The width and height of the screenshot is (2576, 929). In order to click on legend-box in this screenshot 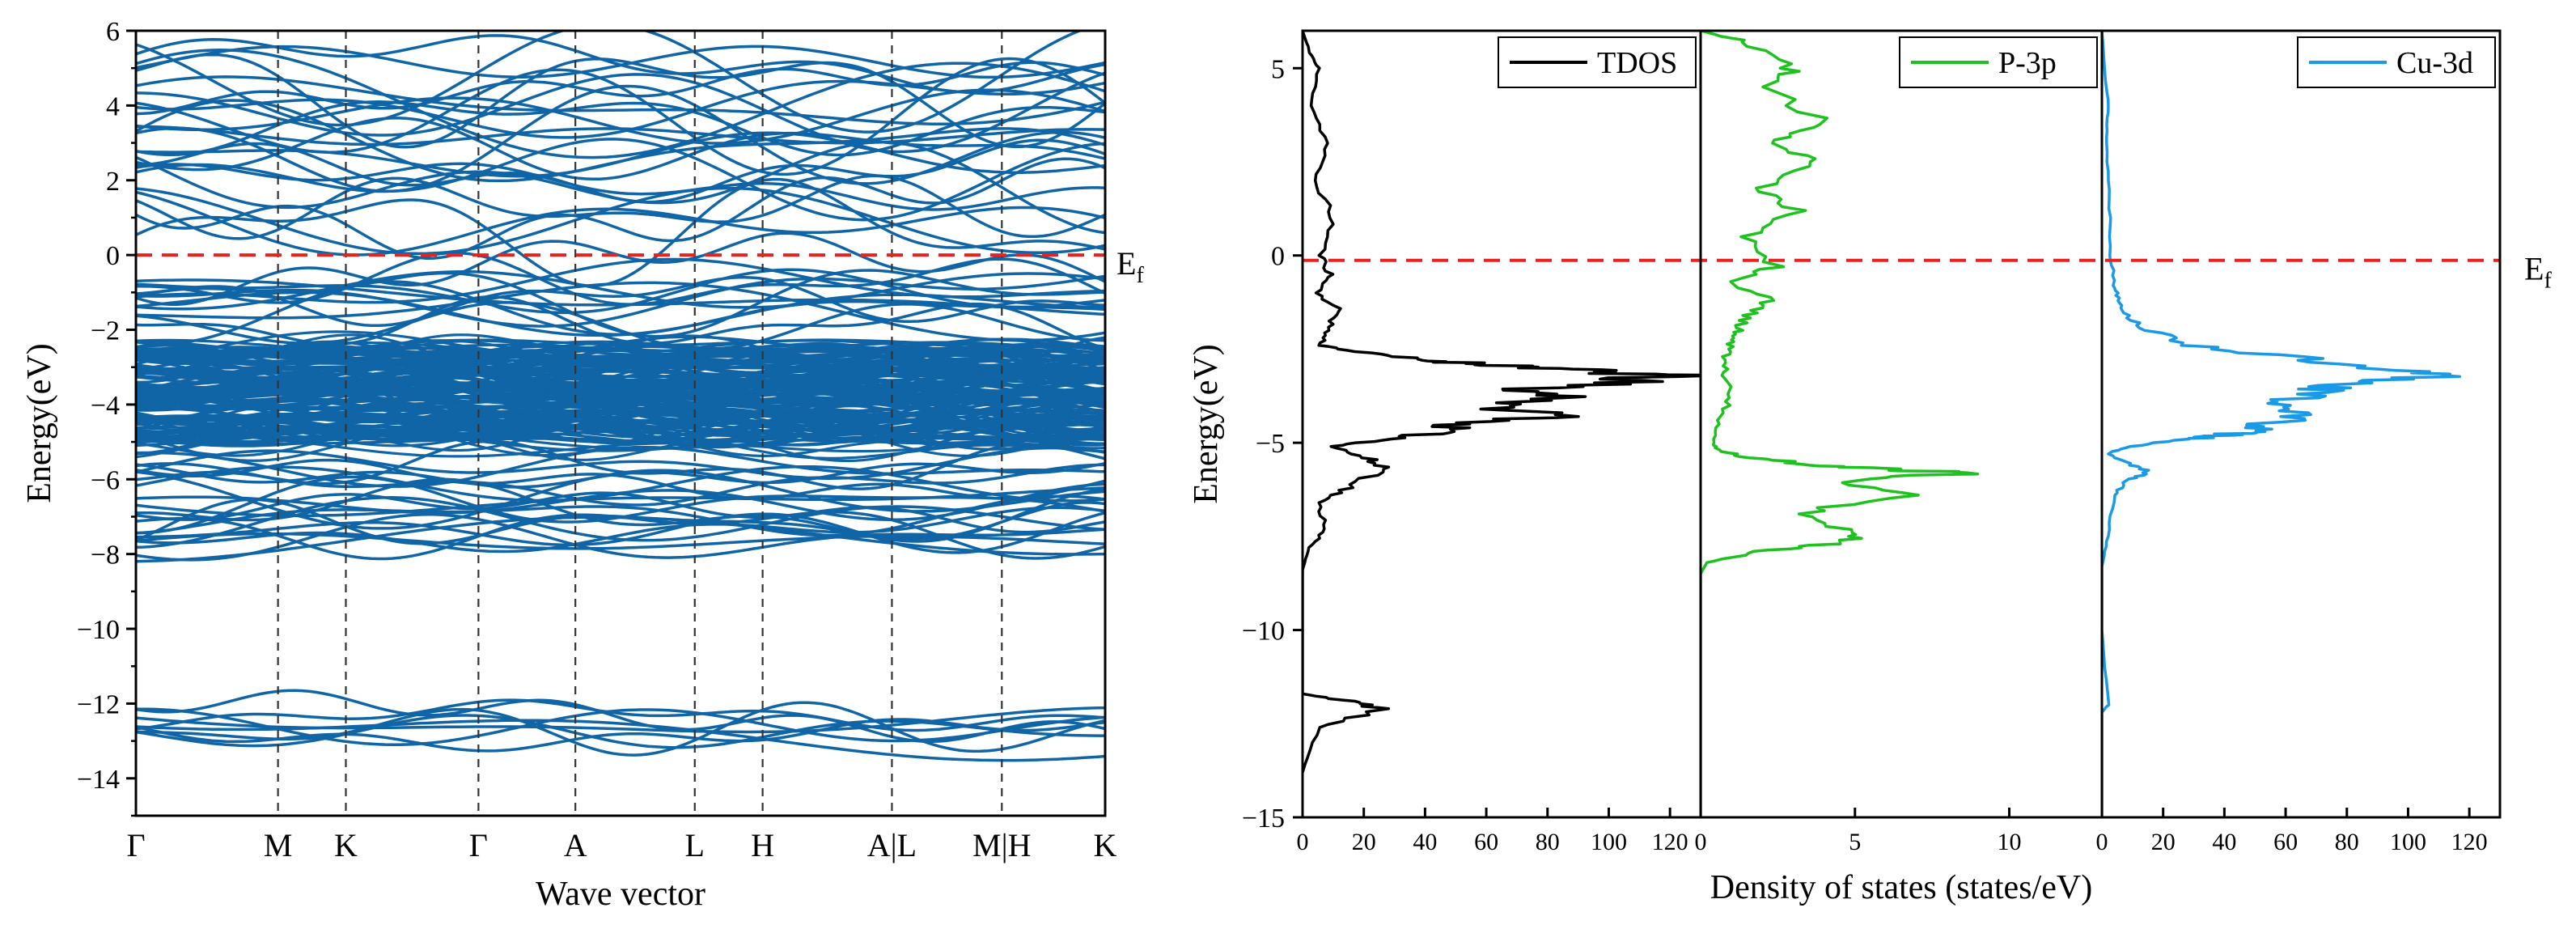, I will do `click(2396, 62)`.